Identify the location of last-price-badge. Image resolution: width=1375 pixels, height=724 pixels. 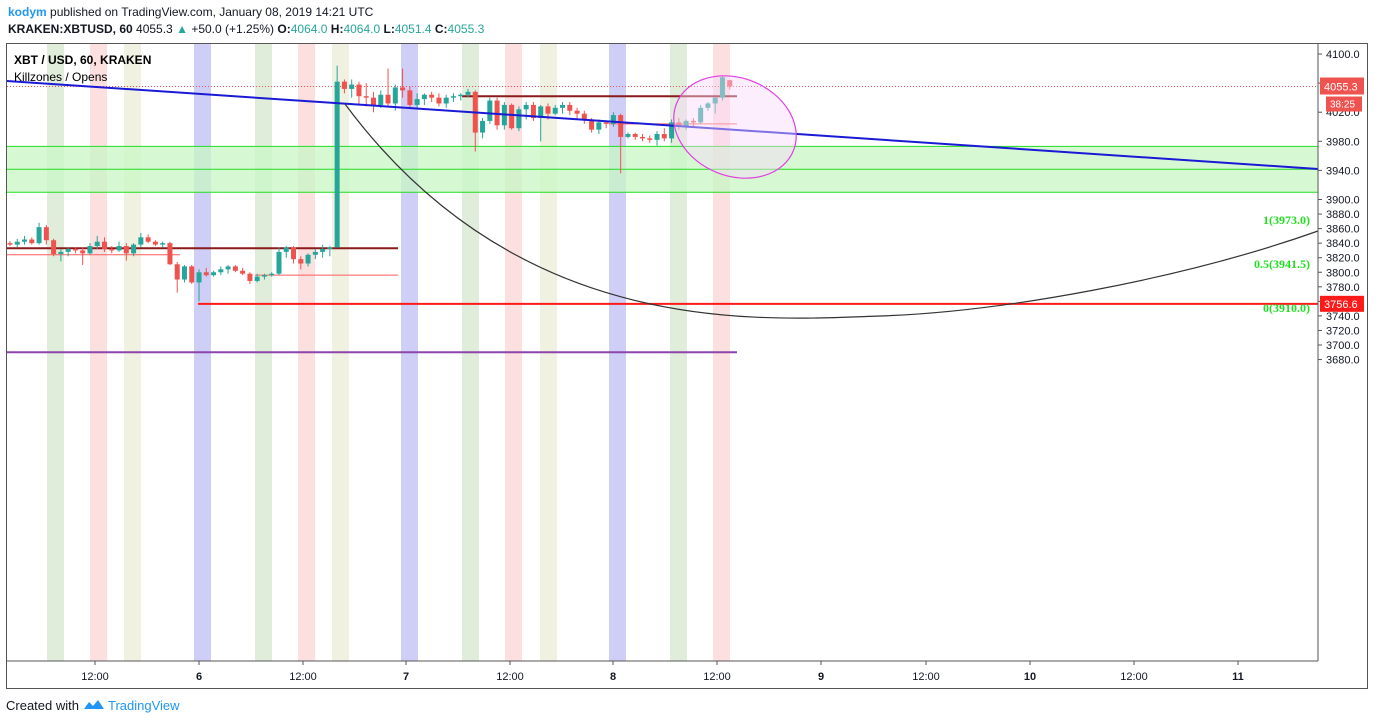
(1342, 86).